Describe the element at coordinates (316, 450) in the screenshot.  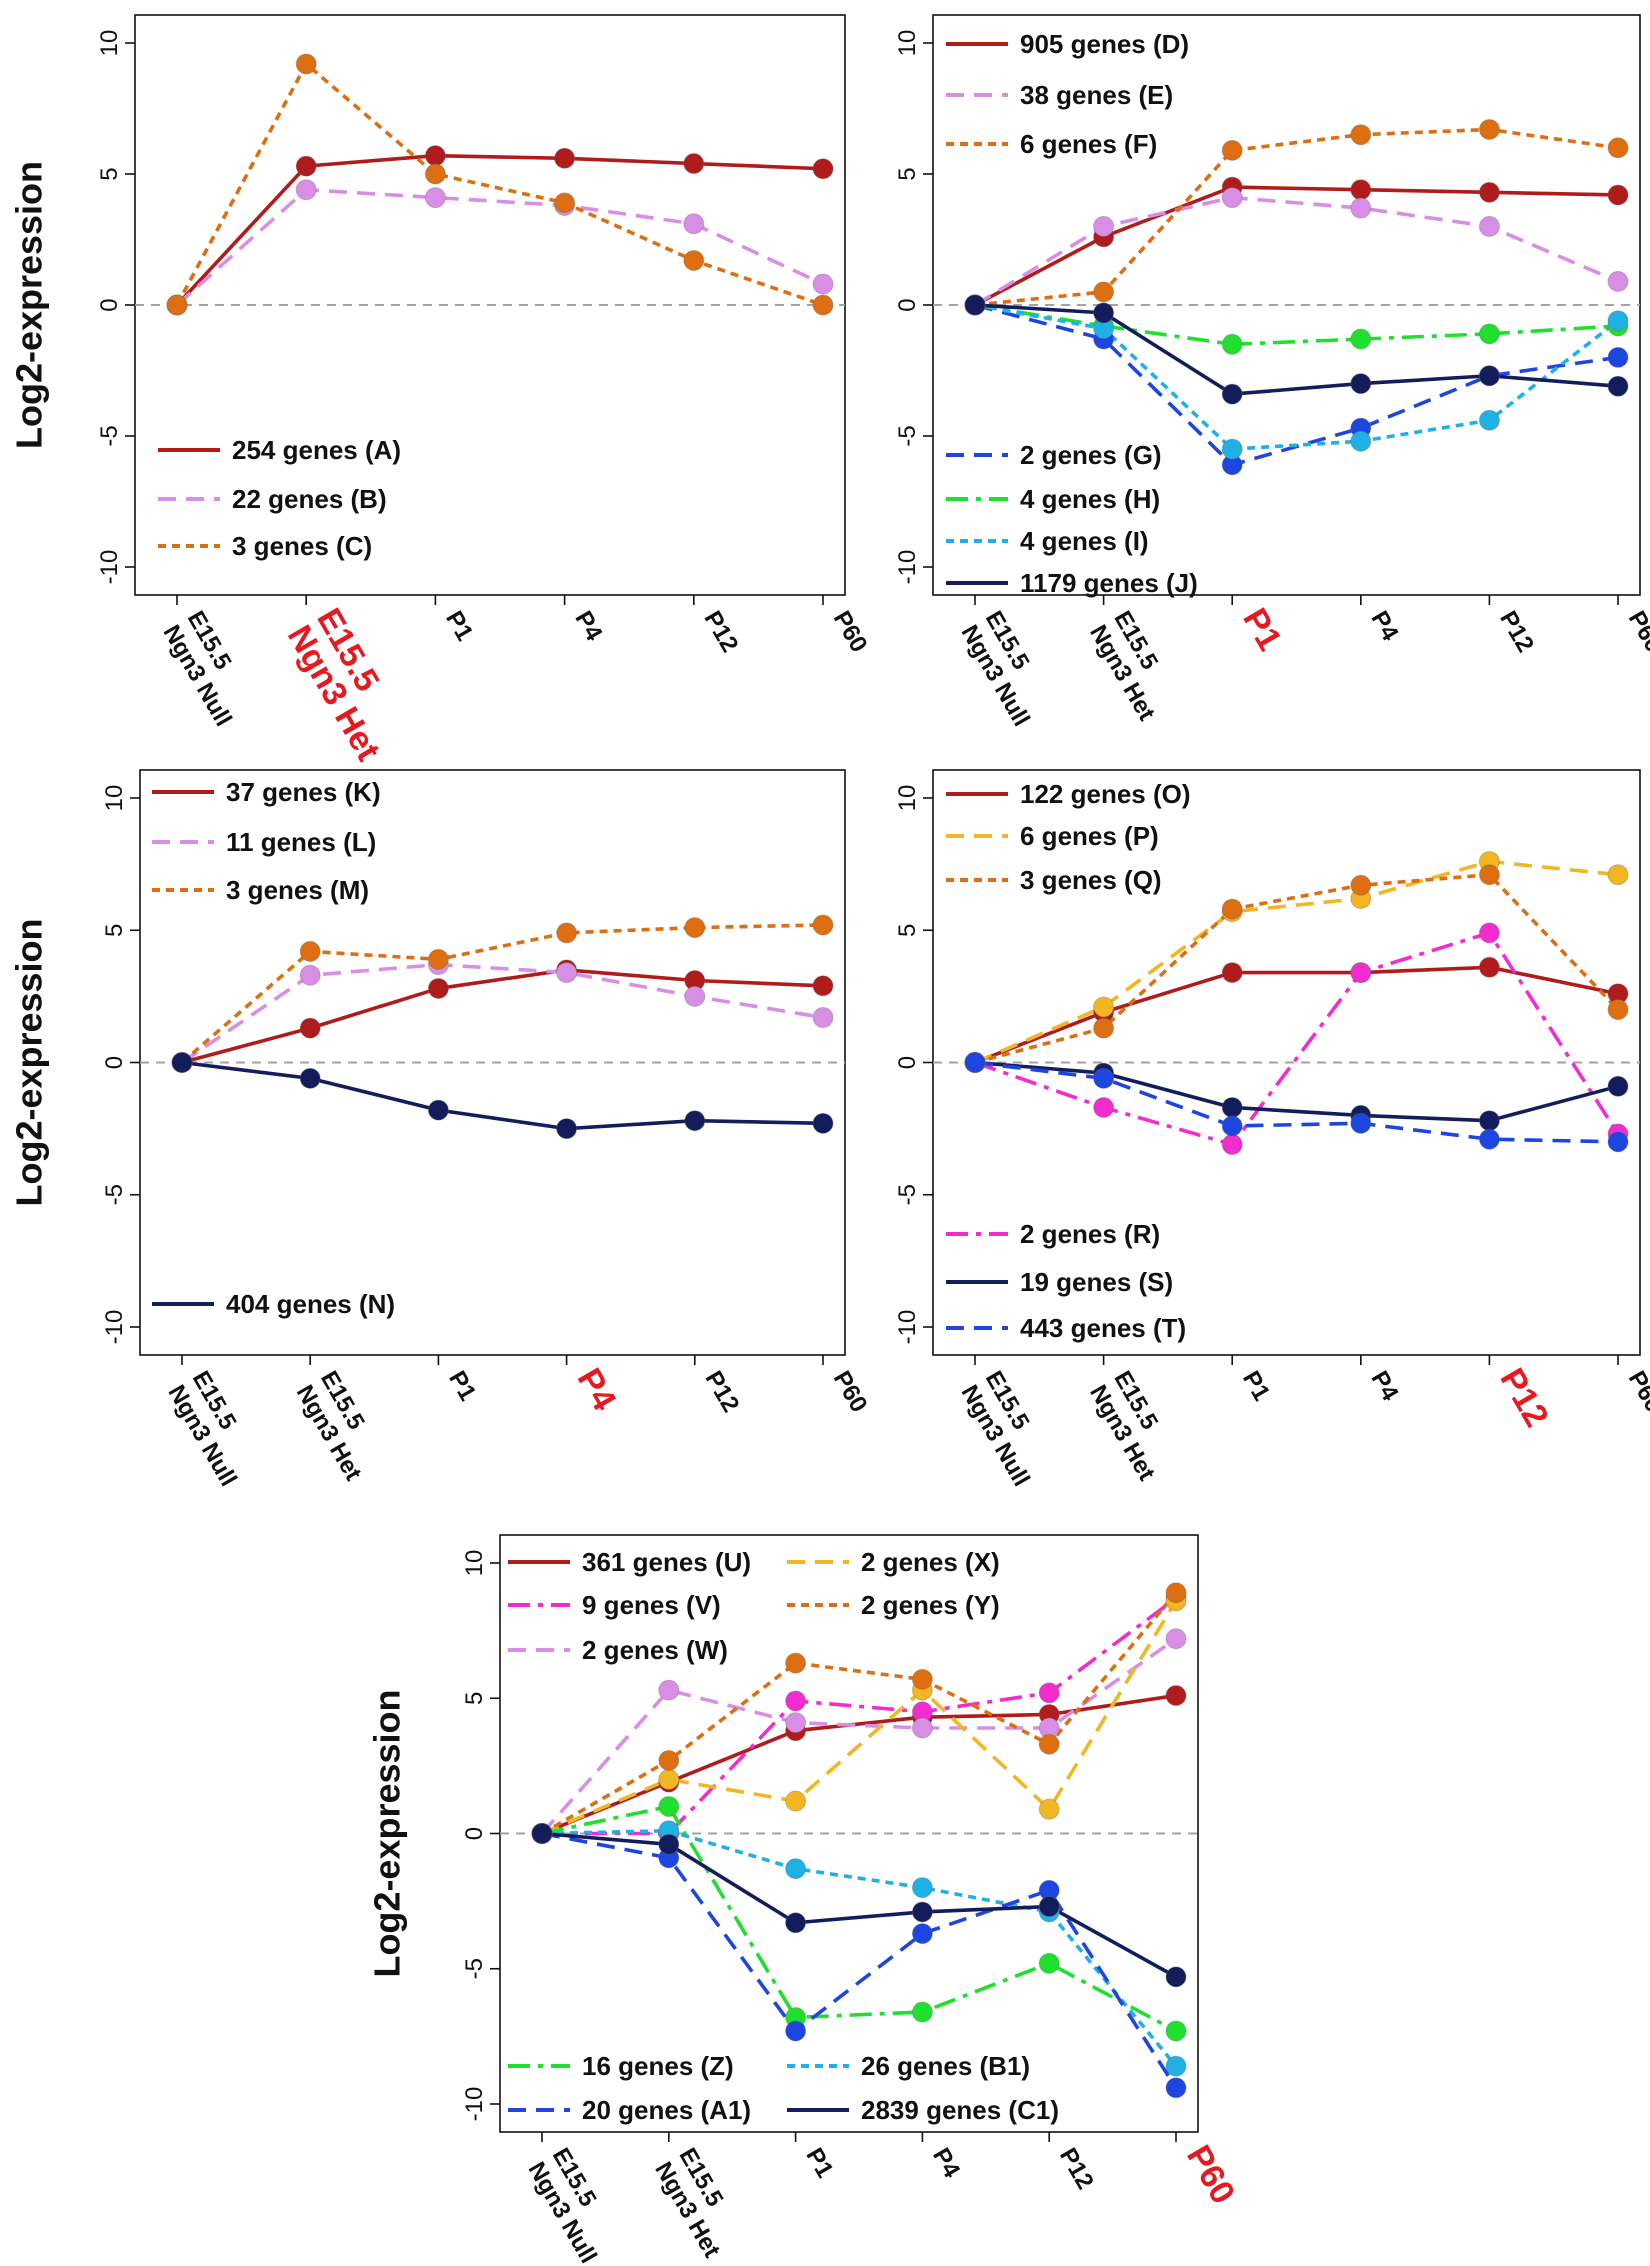
I see `legend-label: 254 genes (A)` at that location.